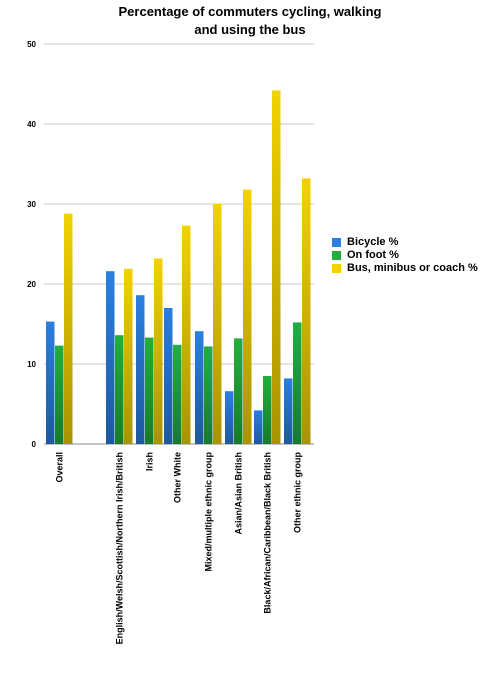  I want to click on chart-title-line-1: Percentage of commuters cycling, walking, so click(250, 11).